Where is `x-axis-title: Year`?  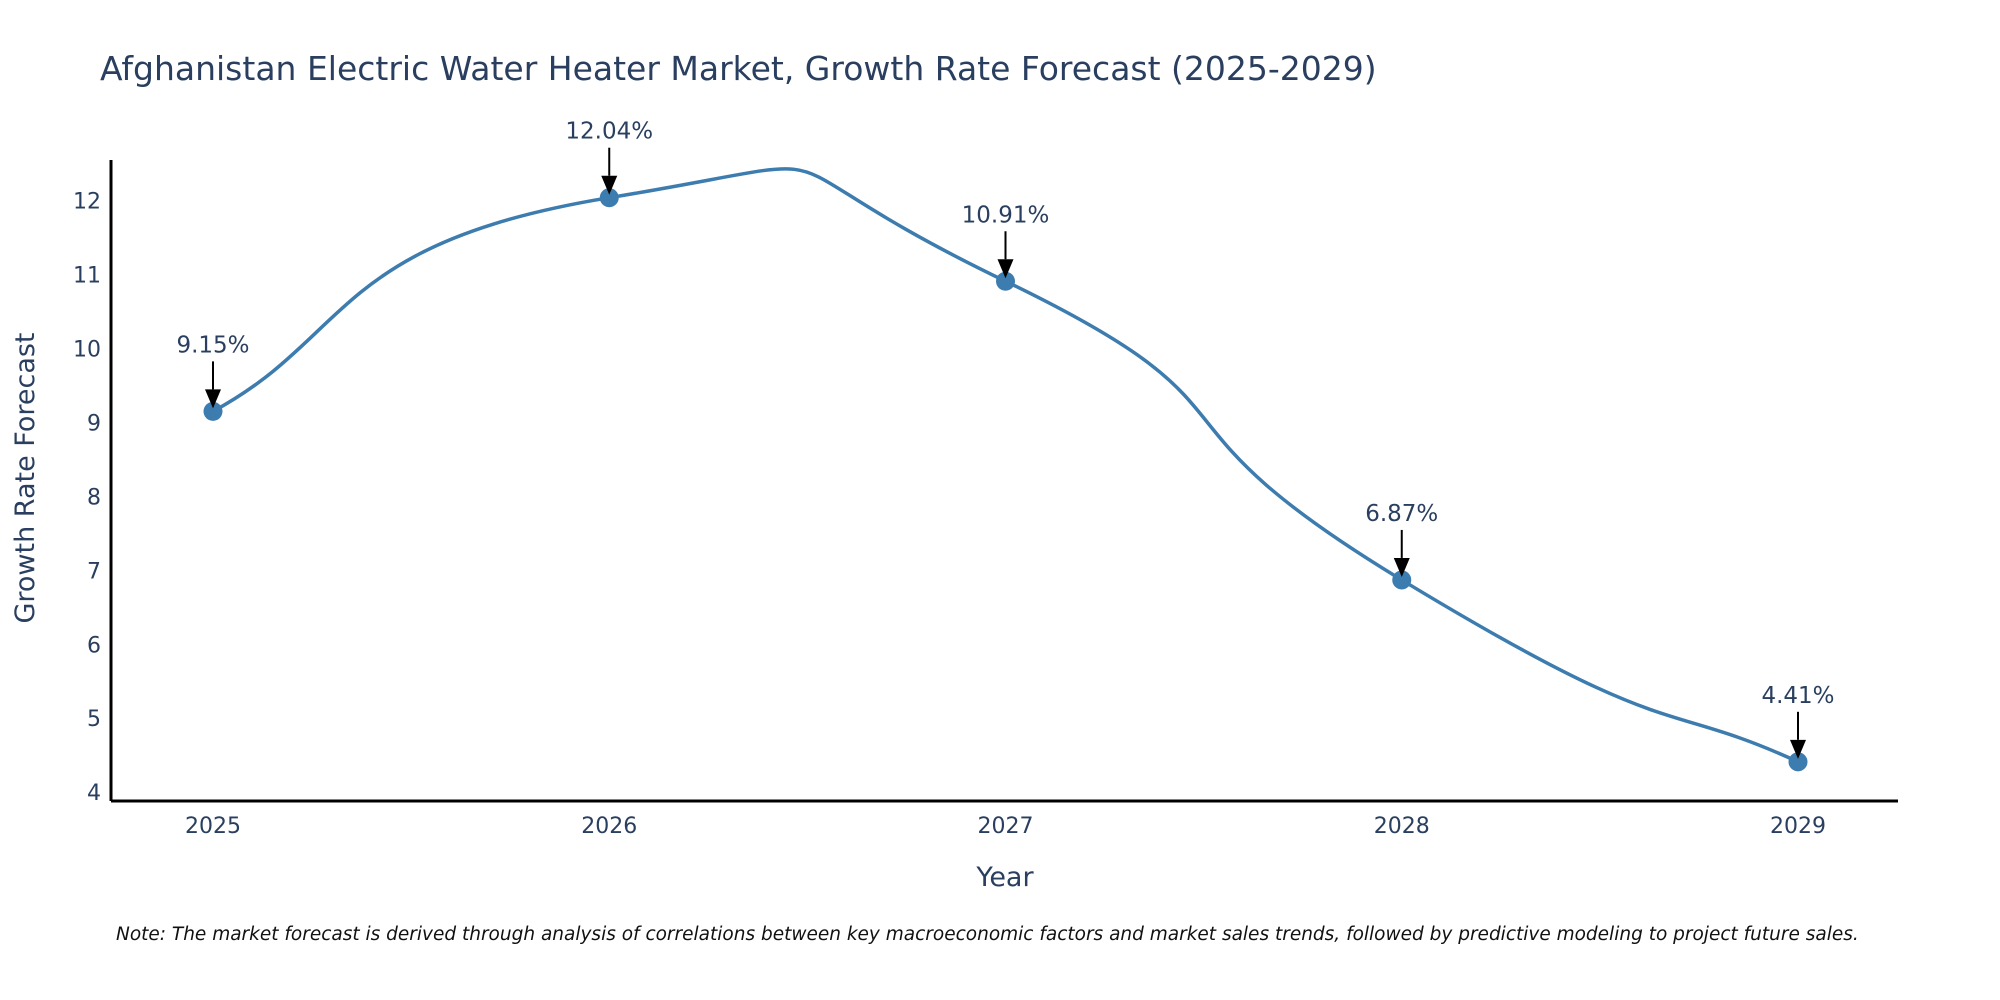
x-axis-title: Year is located at coordinates (1004, 877).